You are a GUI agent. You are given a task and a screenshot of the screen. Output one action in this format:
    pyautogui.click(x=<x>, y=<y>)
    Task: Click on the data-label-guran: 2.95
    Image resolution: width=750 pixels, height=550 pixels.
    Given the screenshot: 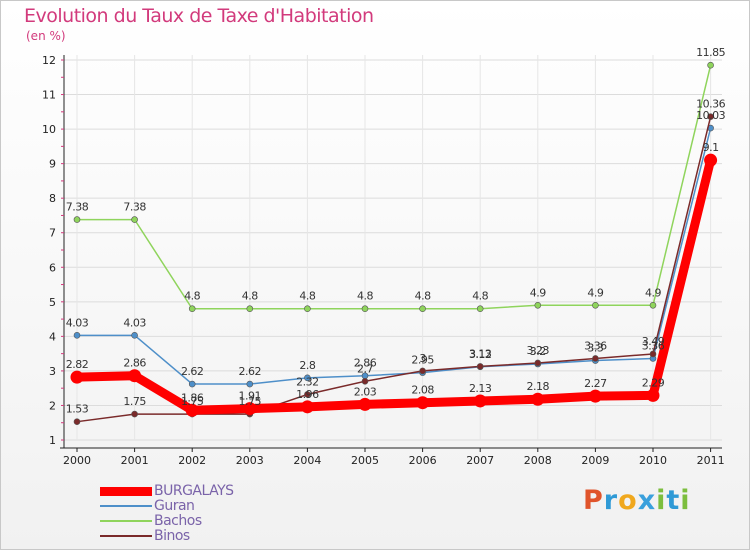 What is the action you would take?
    pyautogui.click(x=422, y=360)
    